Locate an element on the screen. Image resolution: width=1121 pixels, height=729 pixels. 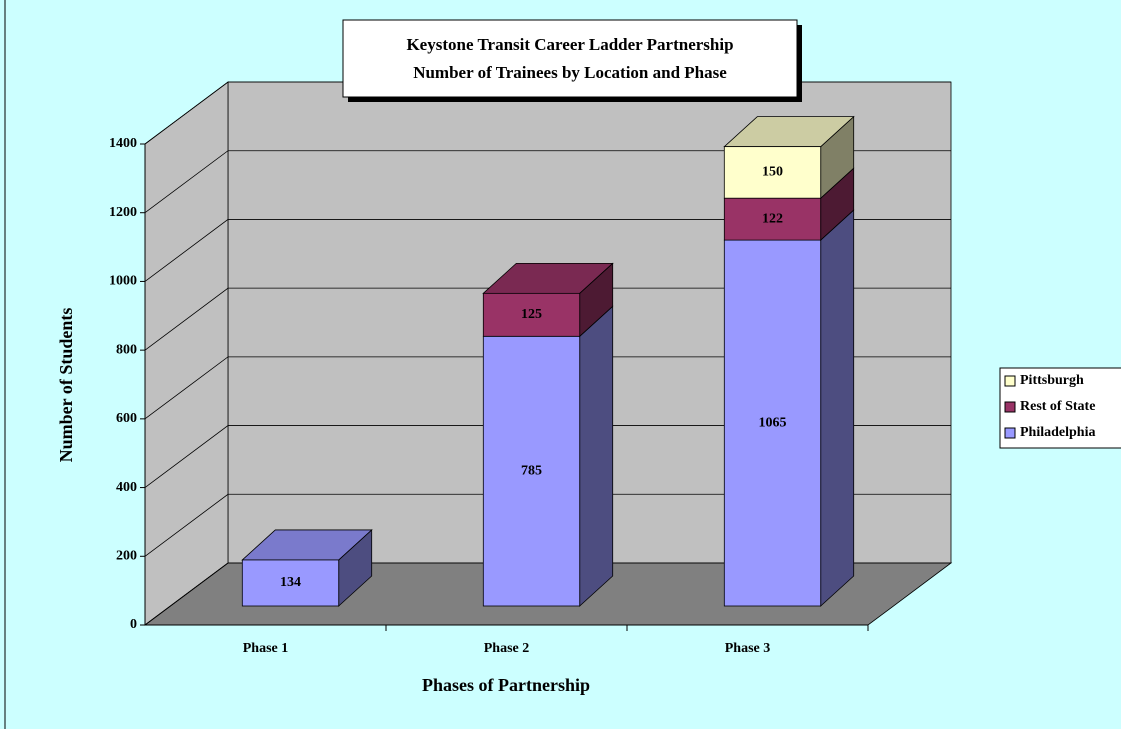
y-tick-label: 400 is located at coordinates (126, 487).